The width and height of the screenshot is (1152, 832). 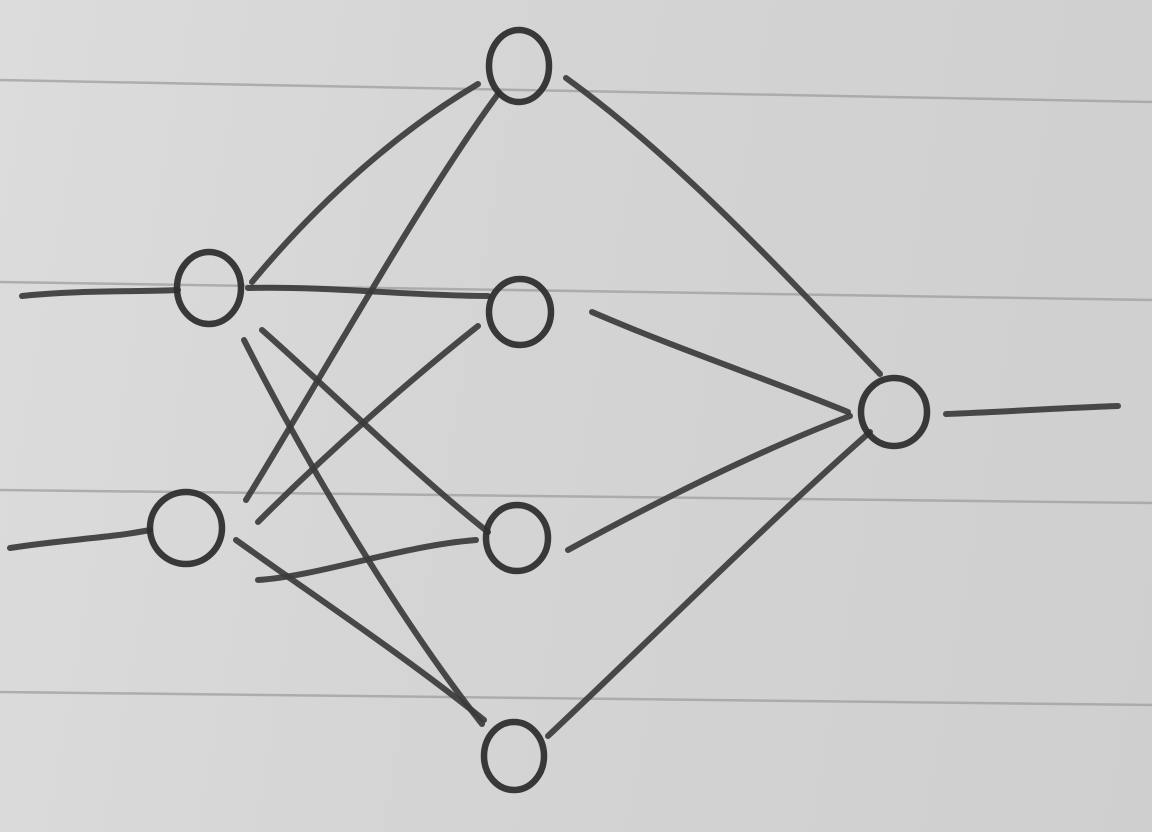 I want to click on input-layer, so click(x=195, y=408).